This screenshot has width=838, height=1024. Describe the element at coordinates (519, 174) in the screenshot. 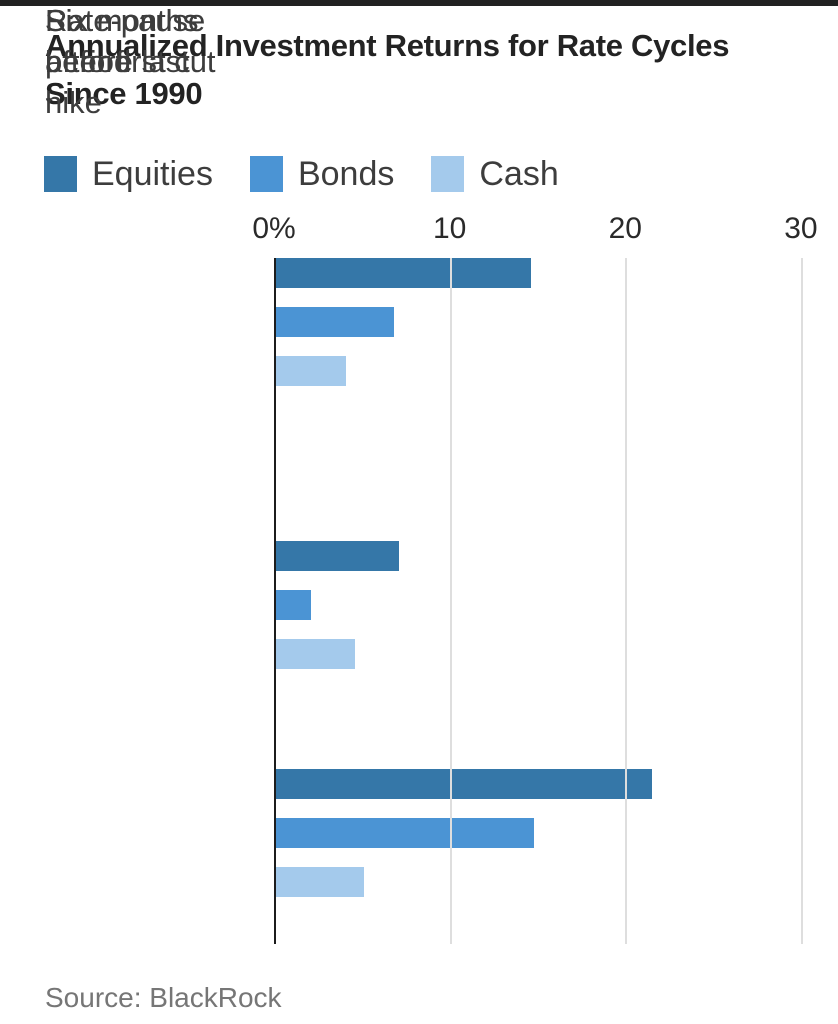

I see `legend-label-cash: Cash` at that location.